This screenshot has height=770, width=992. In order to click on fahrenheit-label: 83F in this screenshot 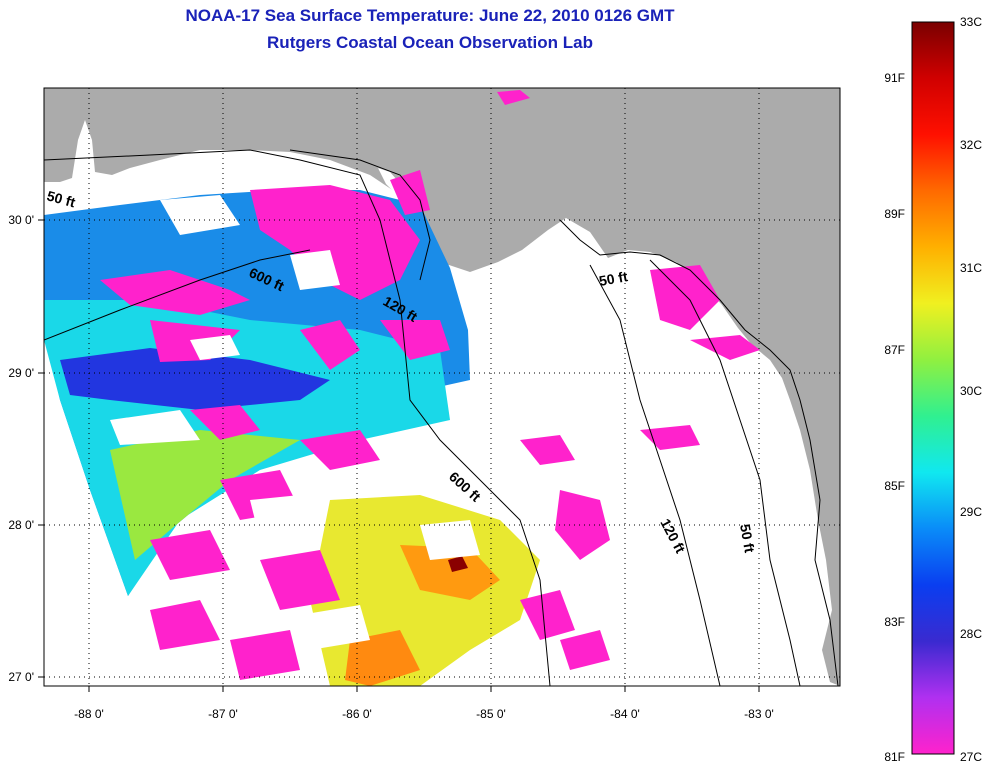, I will do `click(894, 622)`.